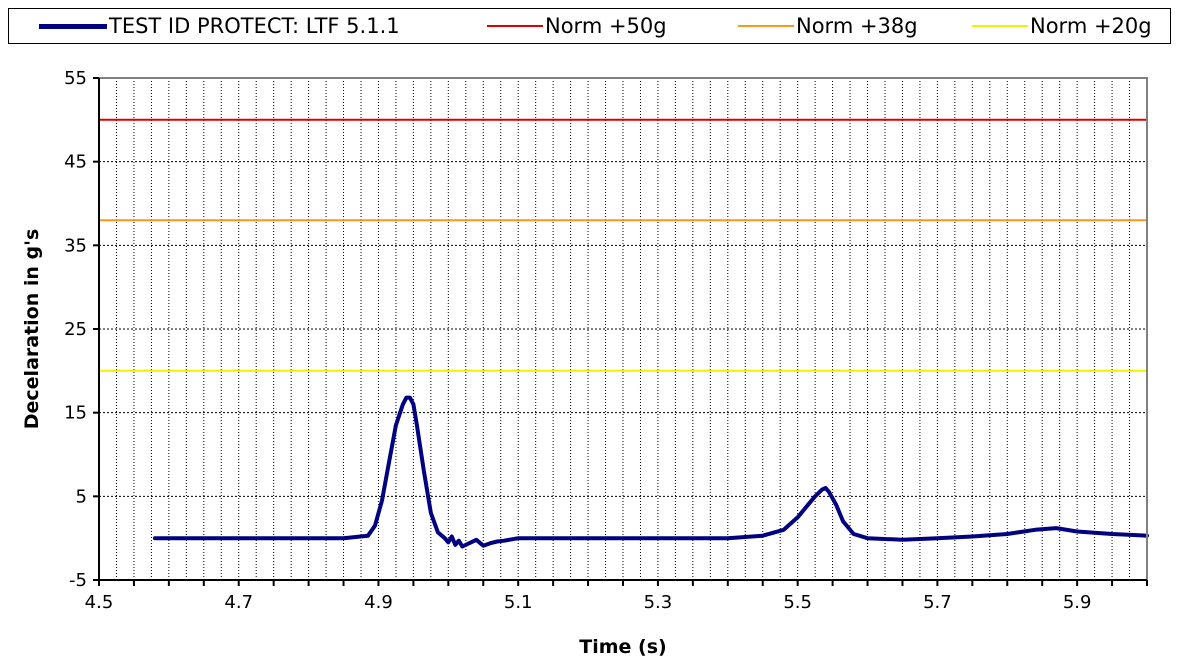 The image size is (1179, 663). What do you see at coordinates (588, 602) in the screenshot?
I see `x-tick-labels: 4.5 4.7 4.9 5.1 5.3 5.5 5.7 5.9` at bounding box center [588, 602].